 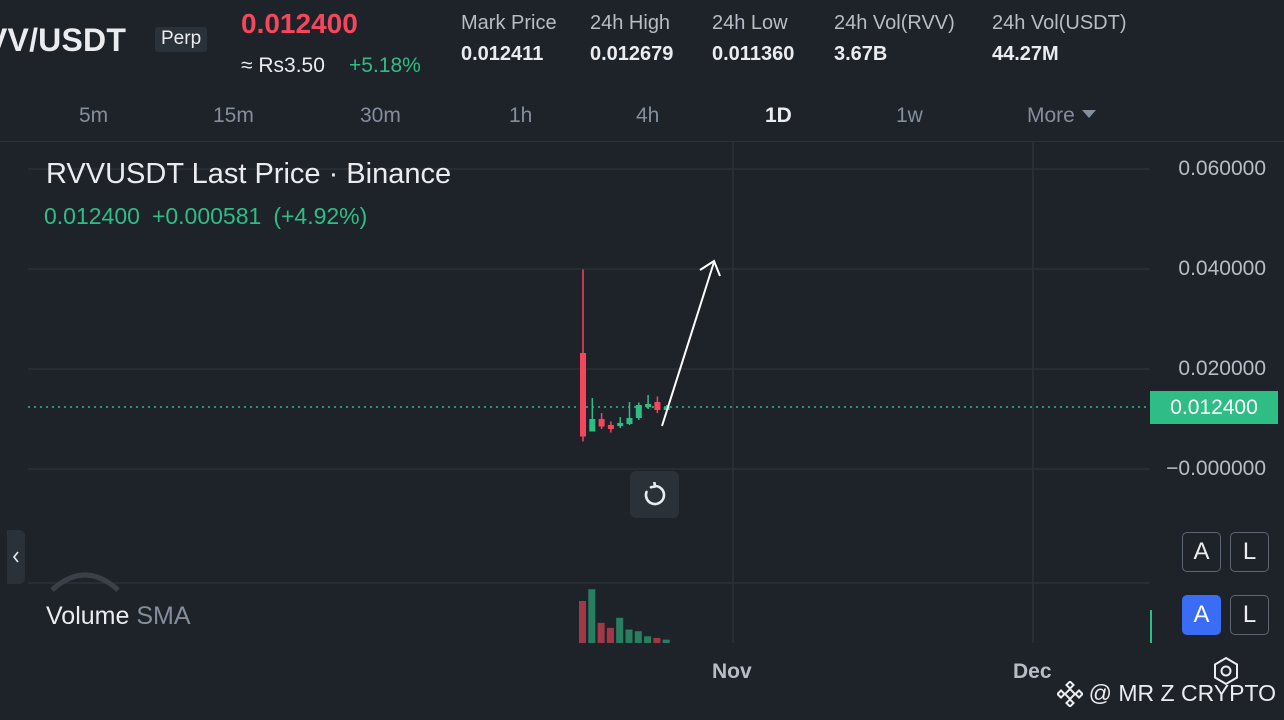 What do you see at coordinates (753, 39) in the screenshot?
I see `stat-24h-low: 24h Low 0.011360` at bounding box center [753, 39].